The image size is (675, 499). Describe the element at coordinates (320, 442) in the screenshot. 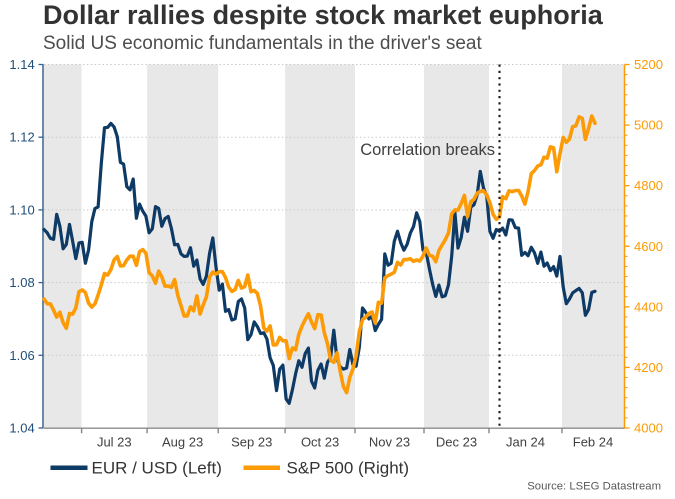

I see `svg-text: Oct 23` at that location.